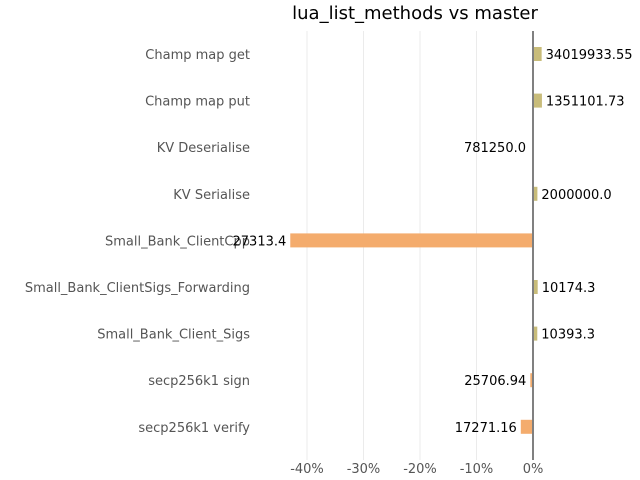 The height and width of the screenshot is (480, 640). I want to click on category-label: Champ map get, so click(197, 55).